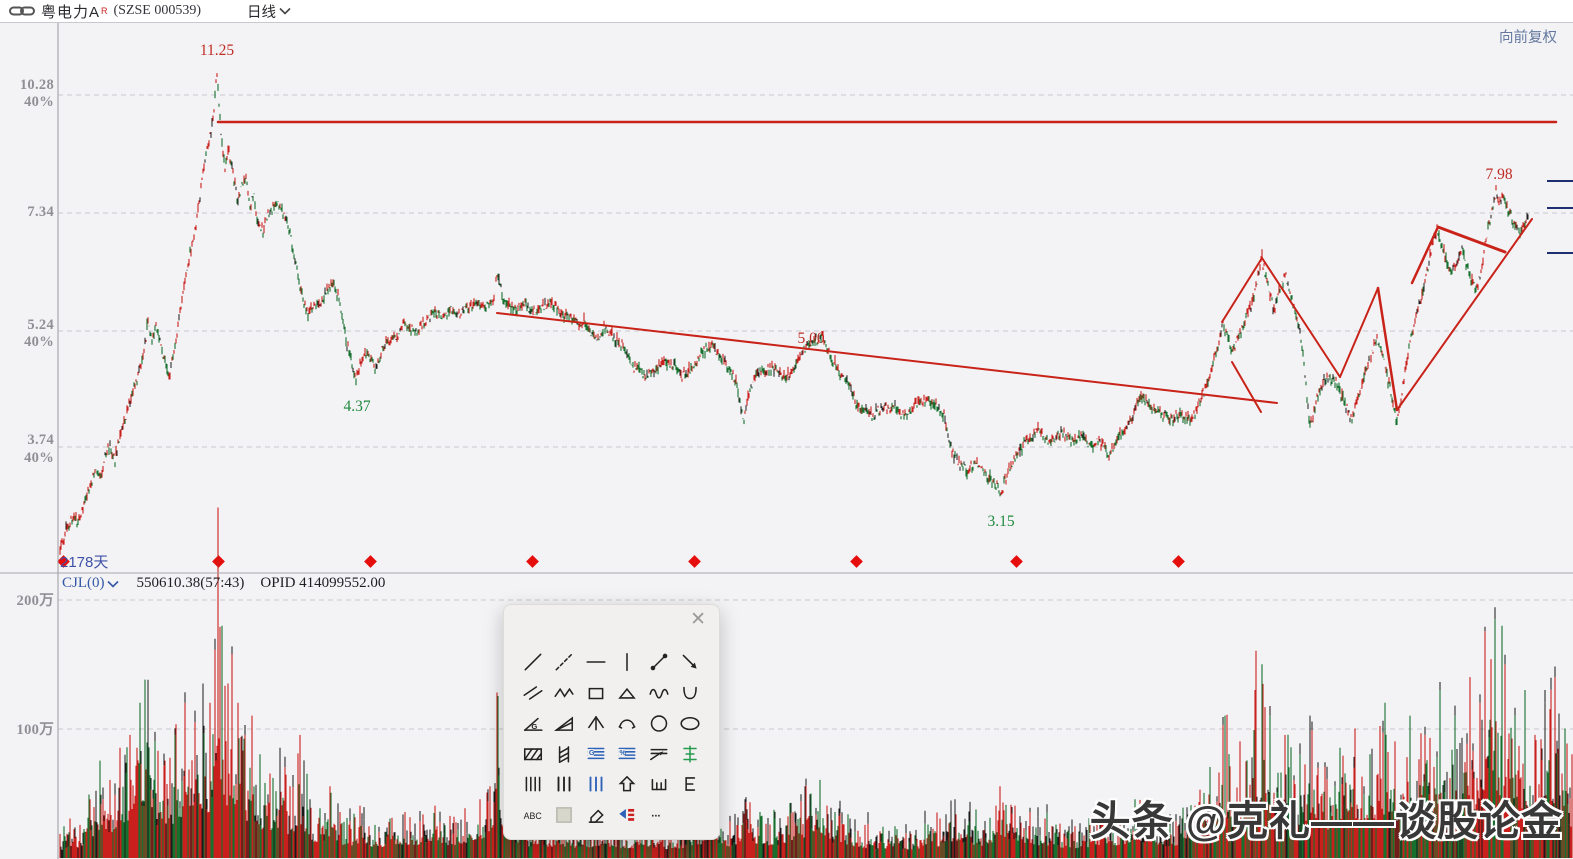 This screenshot has width=1573, height=859. What do you see at coordinates (596, 693) in the screenshot?
I see `tool-rectangle-icon` at bounding box center [596, 693].